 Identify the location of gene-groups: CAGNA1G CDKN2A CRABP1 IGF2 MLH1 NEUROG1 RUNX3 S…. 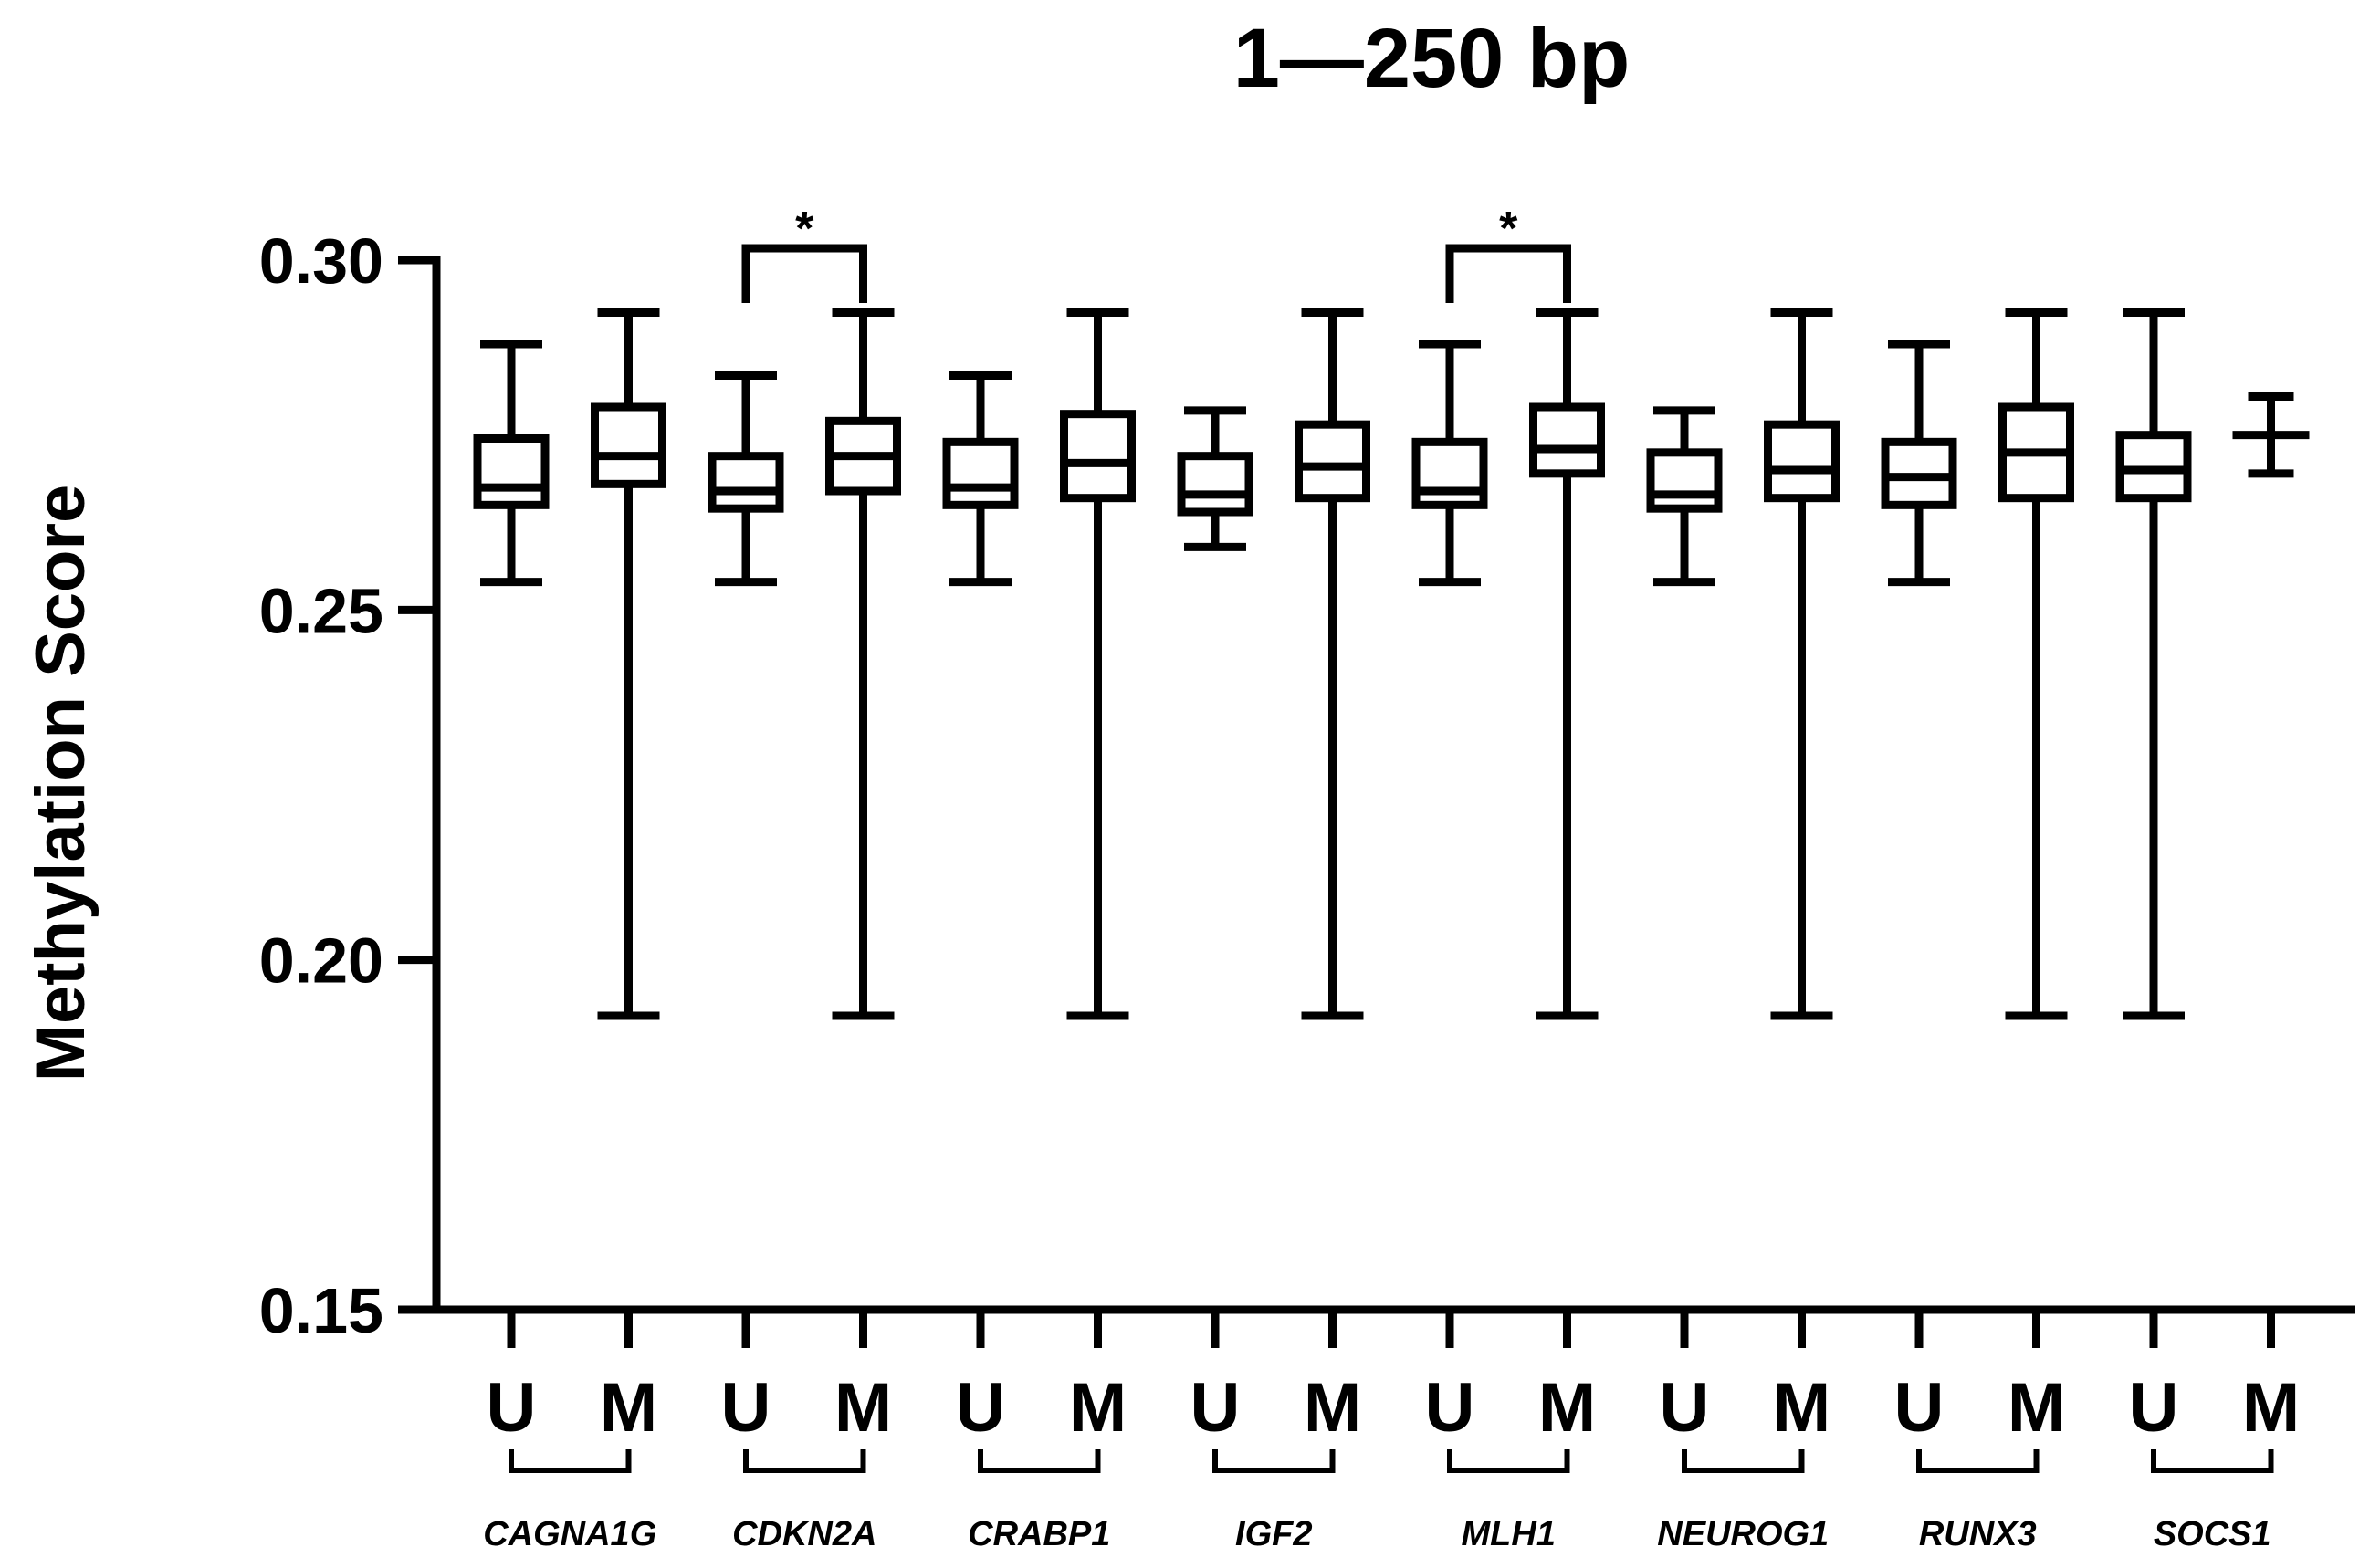
(1378, 1501).